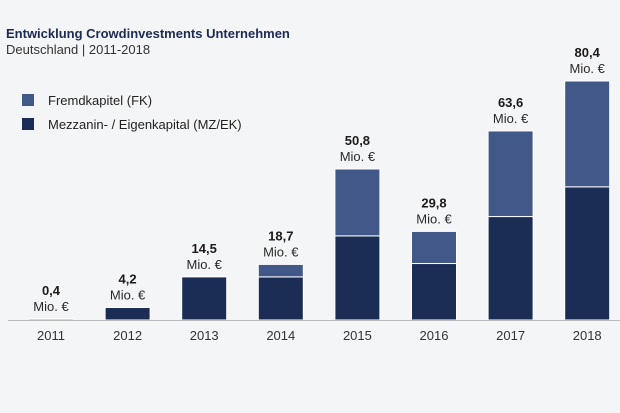  Describe the element at coordinates (357, 140) in the screenshot. I see `value-label-2015: 50,8` at that location.